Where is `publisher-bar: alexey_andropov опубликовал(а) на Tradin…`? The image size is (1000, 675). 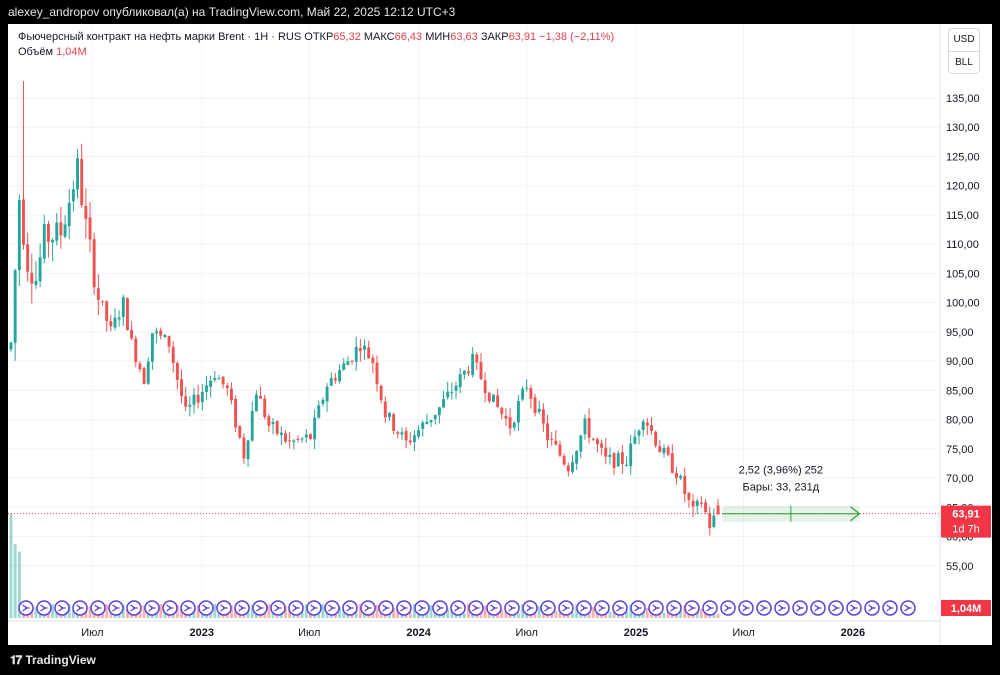
publisher-bar: alexey_andropov опубликовал(а) на Tradin… is located at coordinates (500, 12).